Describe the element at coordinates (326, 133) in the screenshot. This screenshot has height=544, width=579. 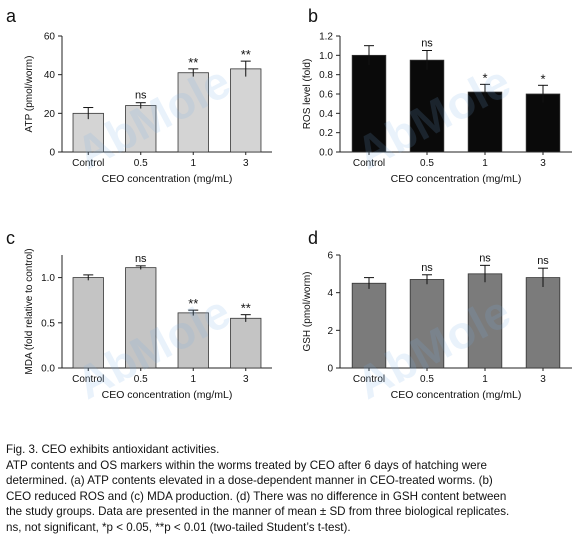
I see `y-tick-label: 0.2` at that location.